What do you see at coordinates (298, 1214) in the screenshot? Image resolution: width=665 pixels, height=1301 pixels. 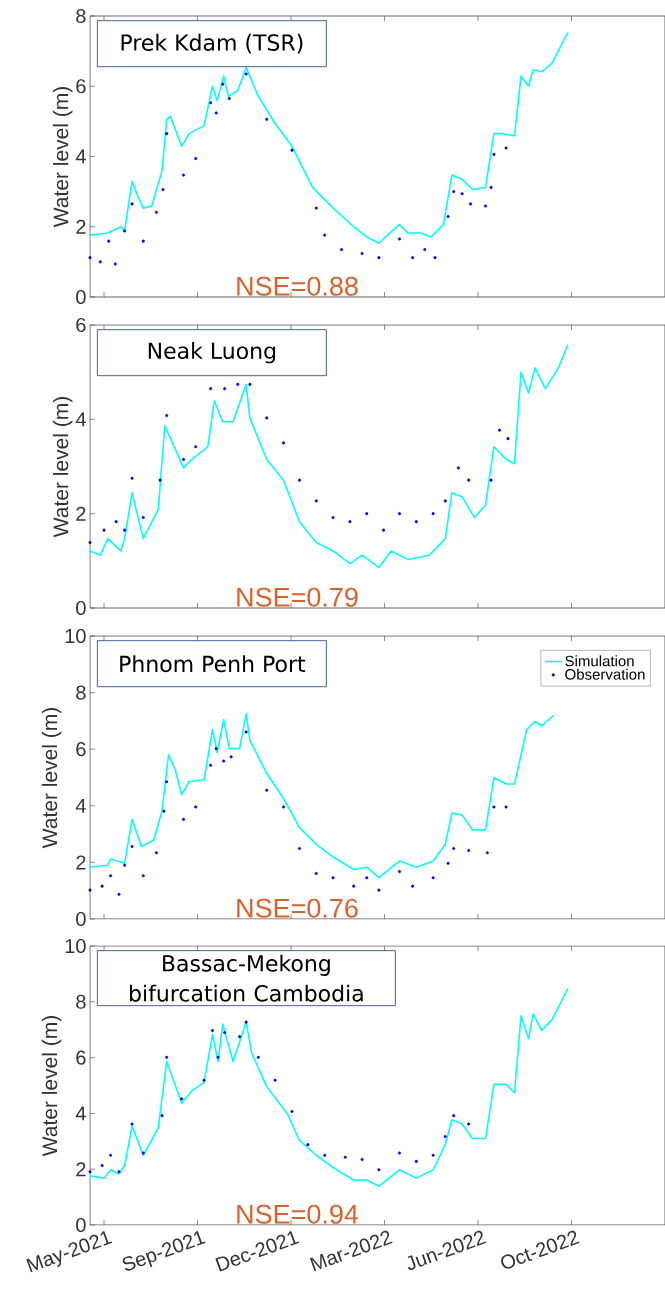 I see `annotation: NSE=0.94` at bounding box center [298, 1214].